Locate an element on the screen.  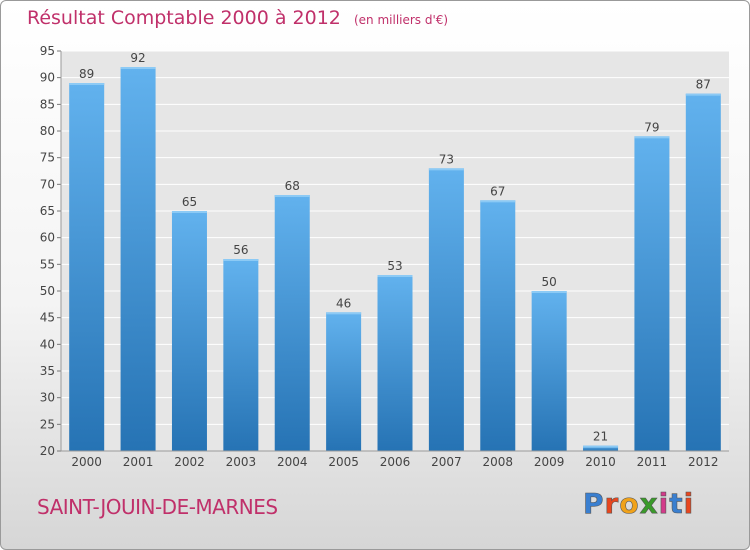
bar-2008 is located at coordinates (498, 325).